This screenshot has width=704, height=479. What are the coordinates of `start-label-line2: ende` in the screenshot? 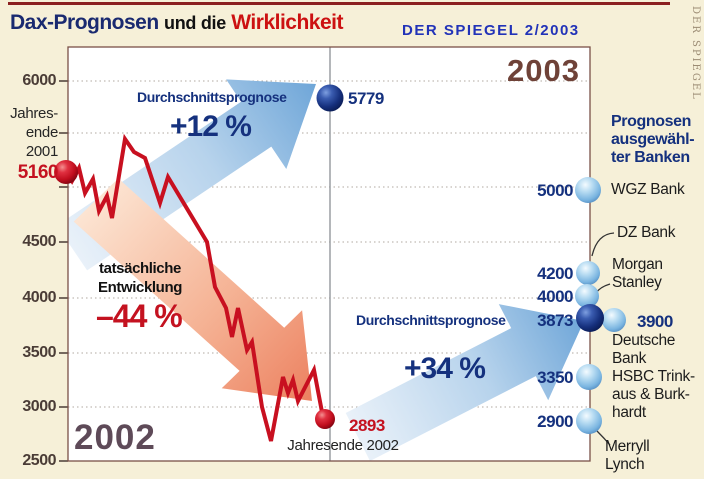 It's located at (41, 132).